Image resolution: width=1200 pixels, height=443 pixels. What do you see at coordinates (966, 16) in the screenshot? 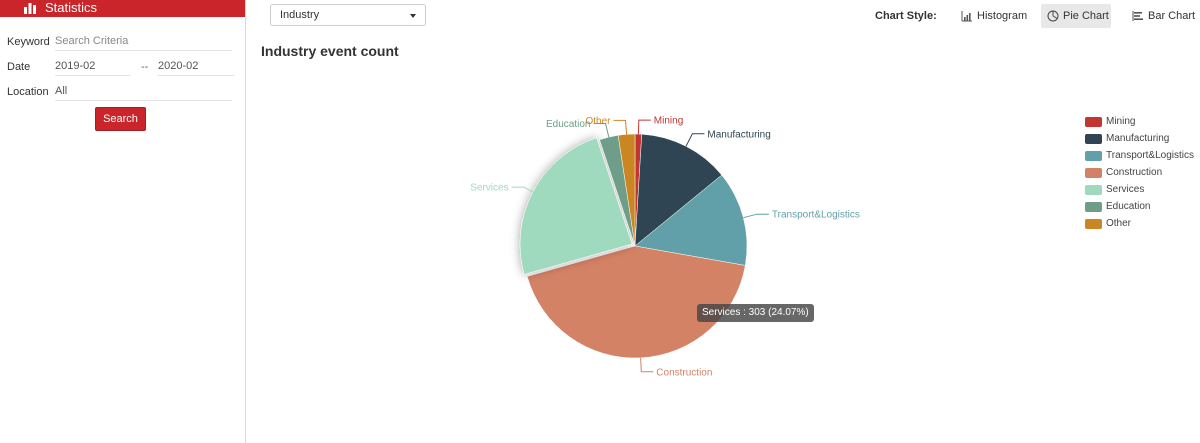
I see `histogram-icon` at bounding box center [966, 16].